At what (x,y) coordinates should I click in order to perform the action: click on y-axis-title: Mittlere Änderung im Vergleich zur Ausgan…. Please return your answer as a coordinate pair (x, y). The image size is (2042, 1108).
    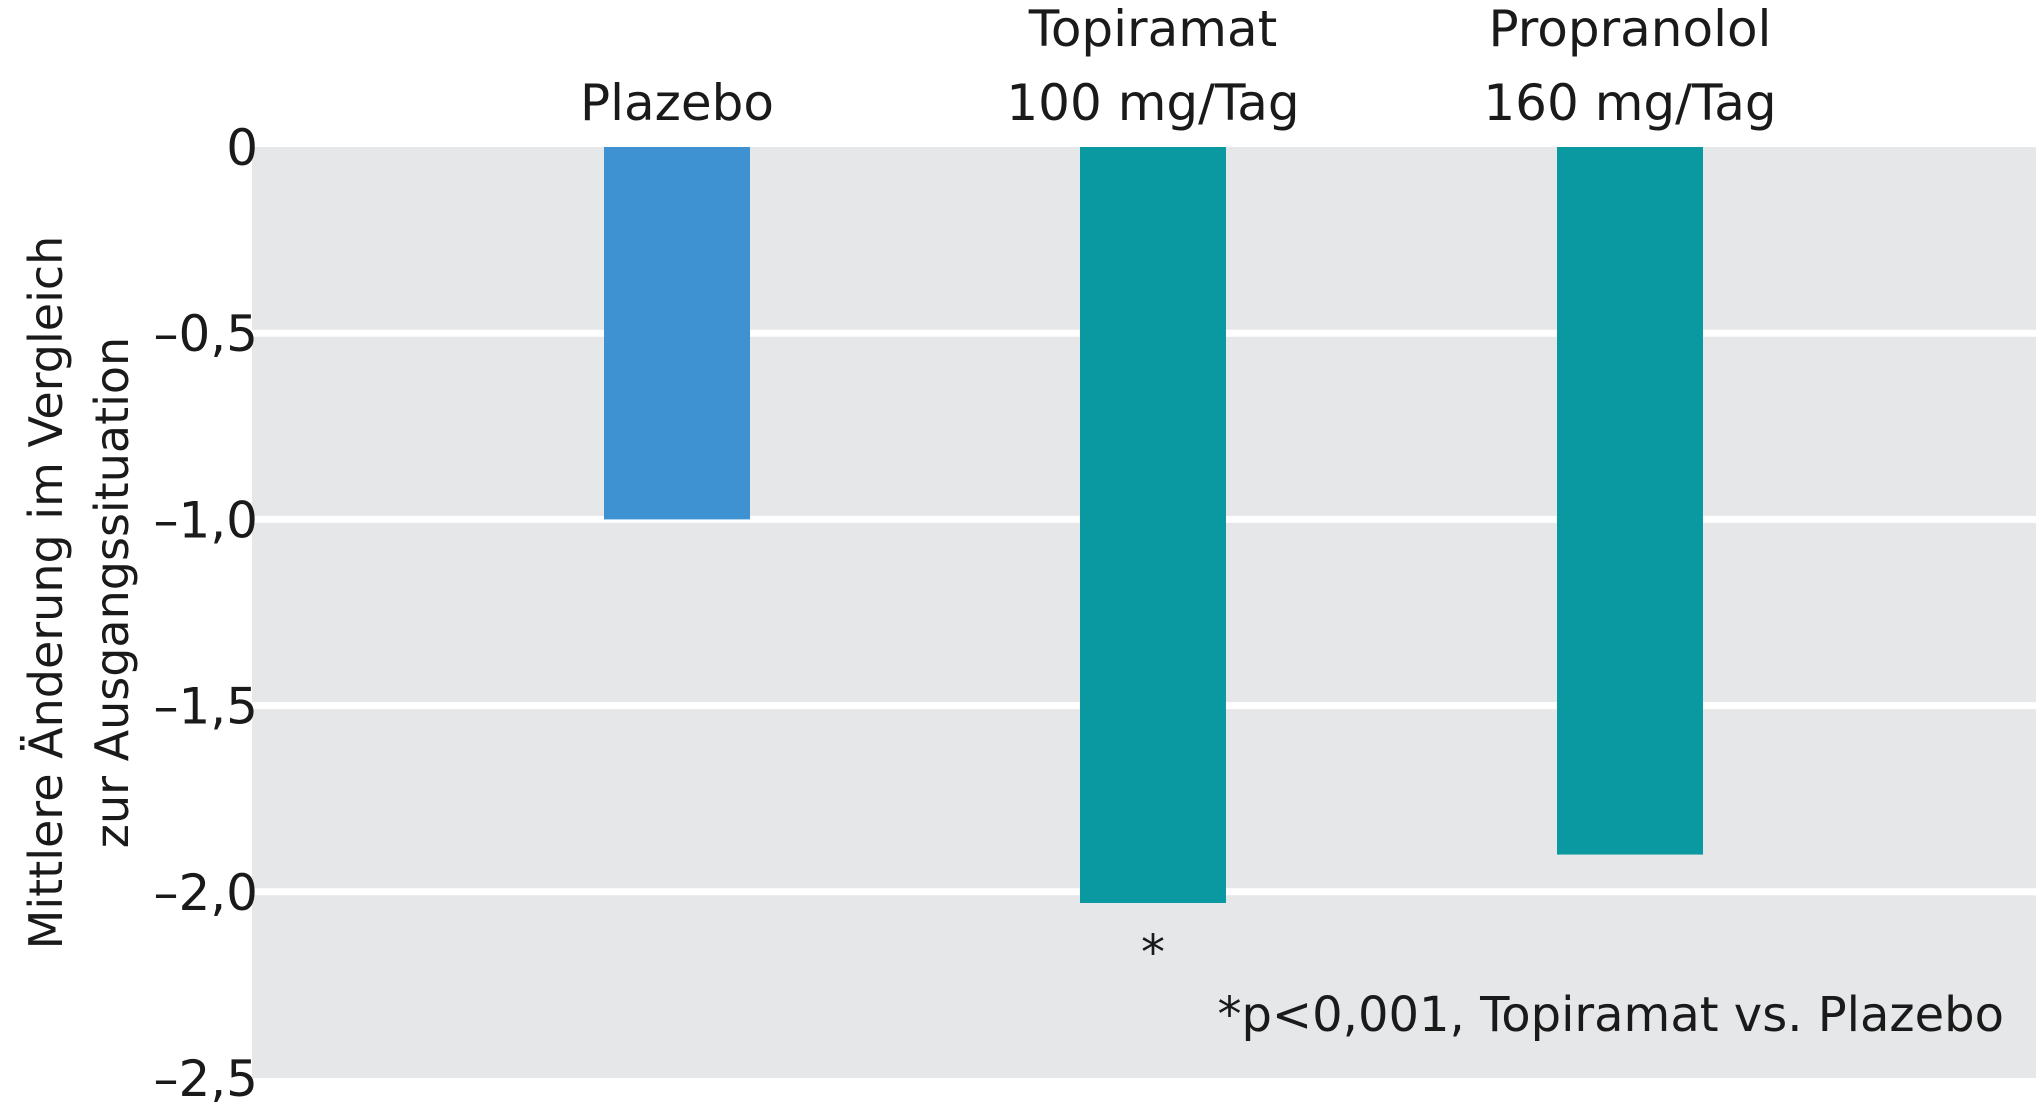
    Looking at the image, I should click on (79, 593).